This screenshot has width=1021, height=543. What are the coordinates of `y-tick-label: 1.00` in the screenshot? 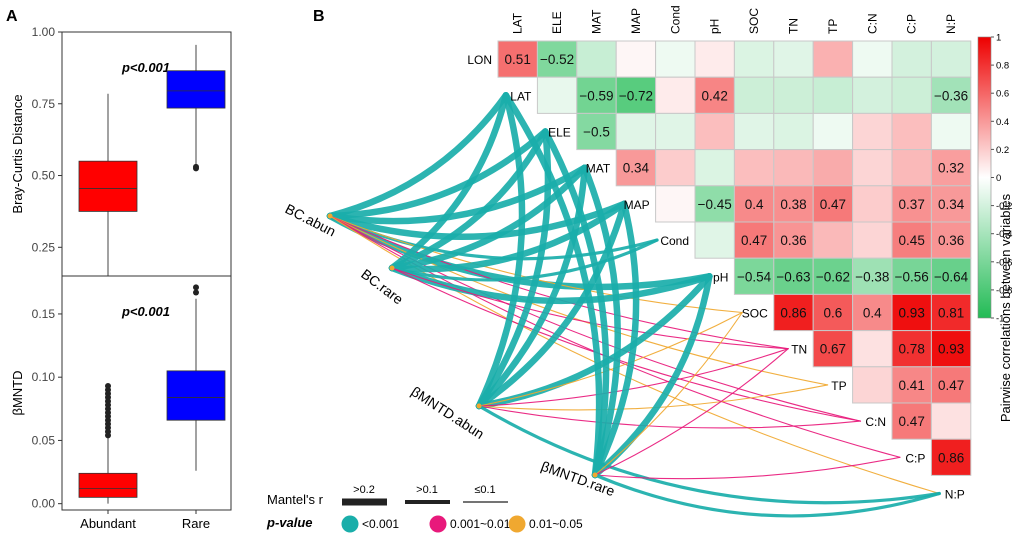 It's located at (44, 32).